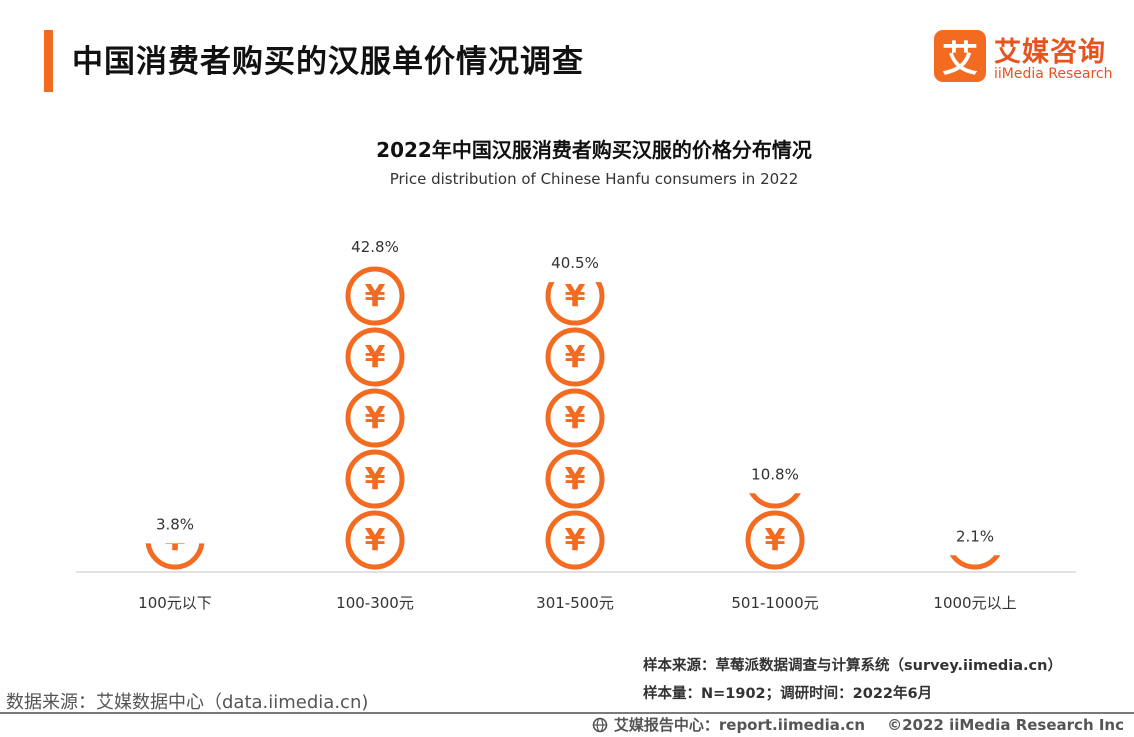 Image resolution: width=1134 pixels, height=737 pixels. Describe the element at coordinates (1005, 724) in the screenshot. I see `copyright: ©2022 iiMedia Research Inc` at that location.